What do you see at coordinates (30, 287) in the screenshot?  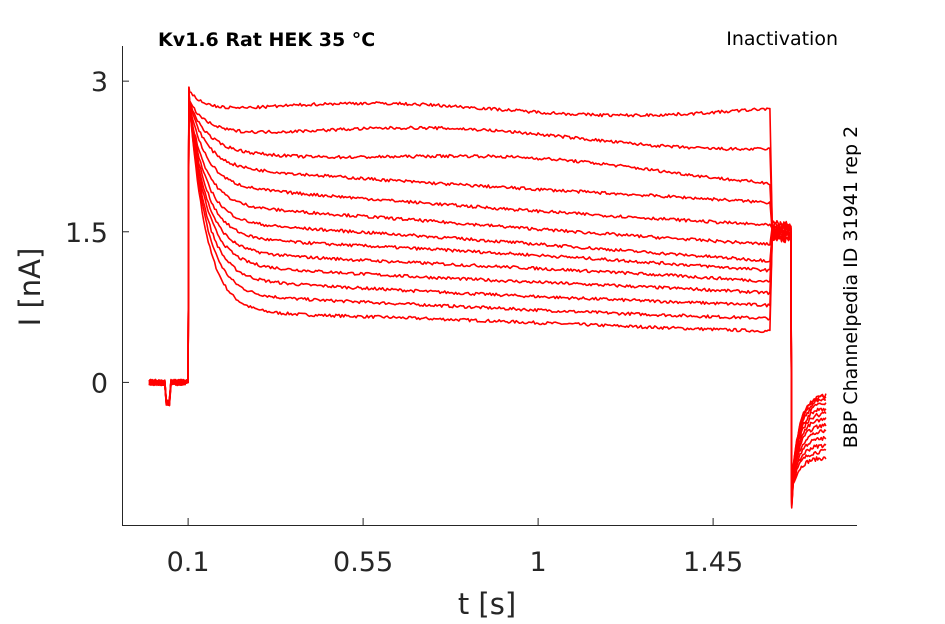 I see `y-axis-label: I [nA]` at bounding box center [30, 287].